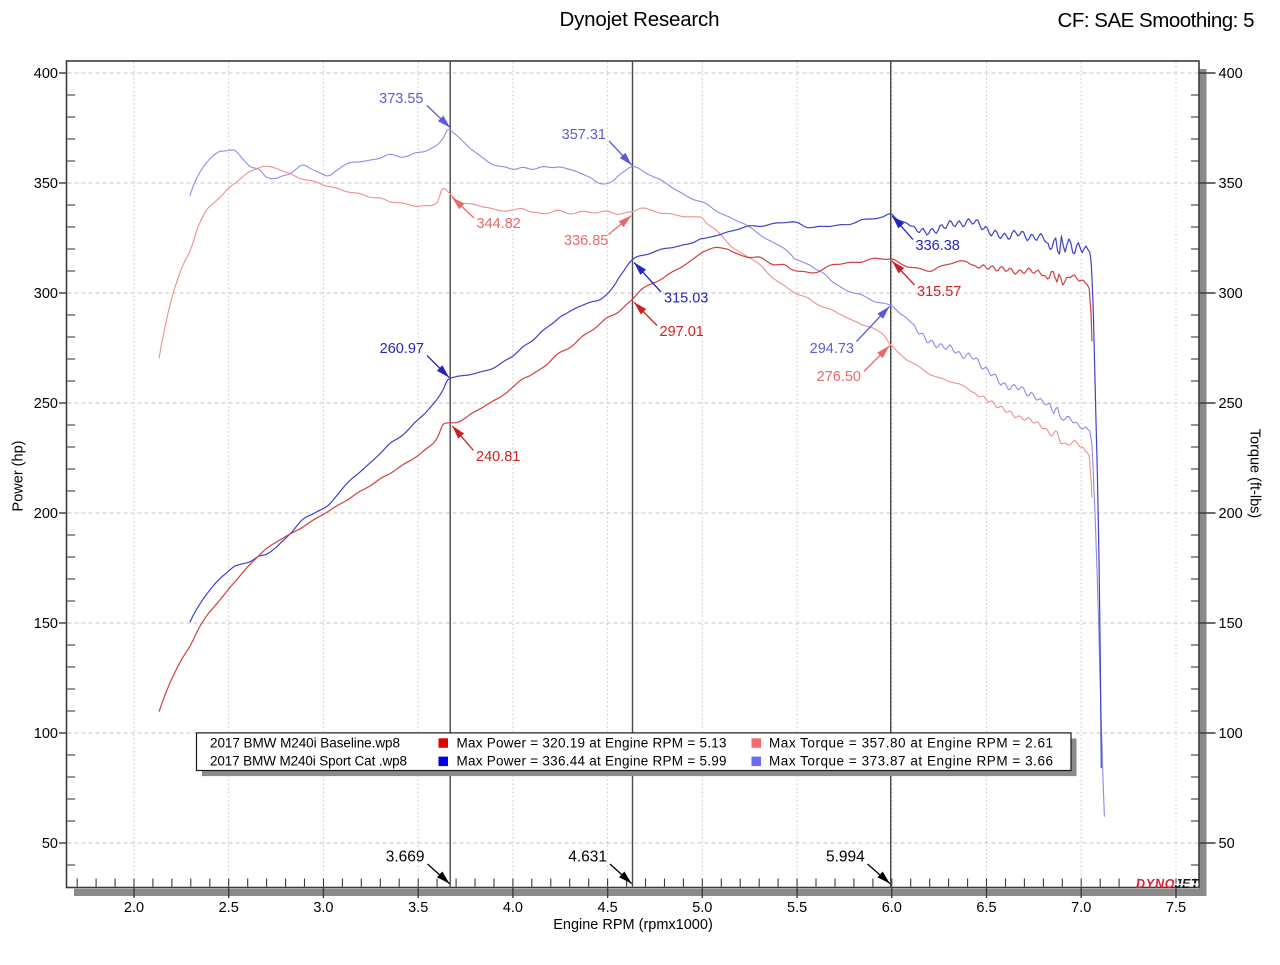 The width and height of the screenshot is (1280, 965). Describe the element at coordinates (1176, 908) in the screenshot. I see `svg-text: 7.5` at that location.